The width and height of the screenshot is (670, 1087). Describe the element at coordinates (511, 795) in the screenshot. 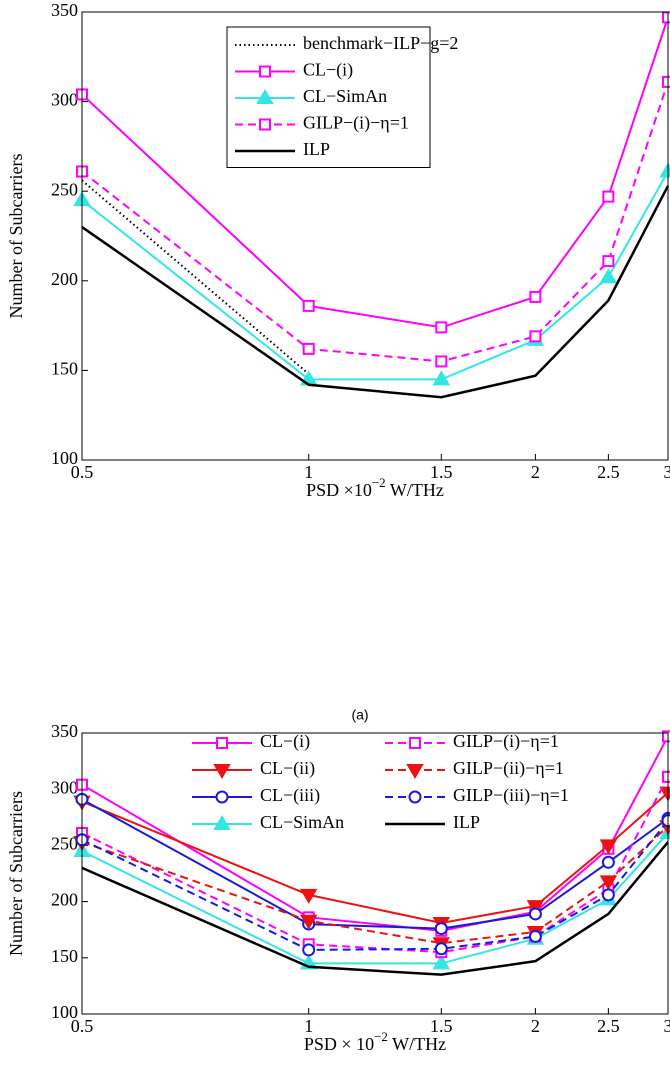

I see `legend-label: GILP−(iii)−η=1` at that location.